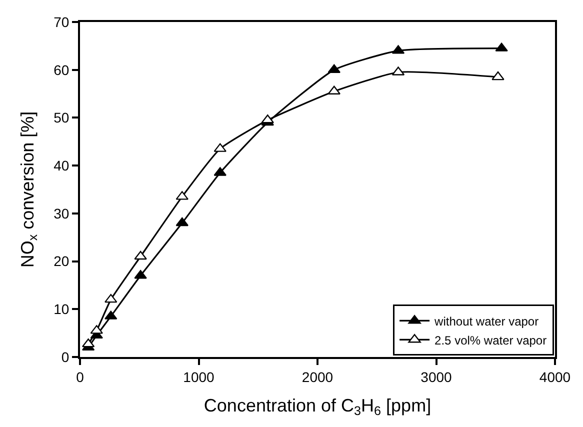  What do you see at coordinates (65, 356) in the screenshot?
I see `y-tick-label: 0` at bounding box center [65, 356].